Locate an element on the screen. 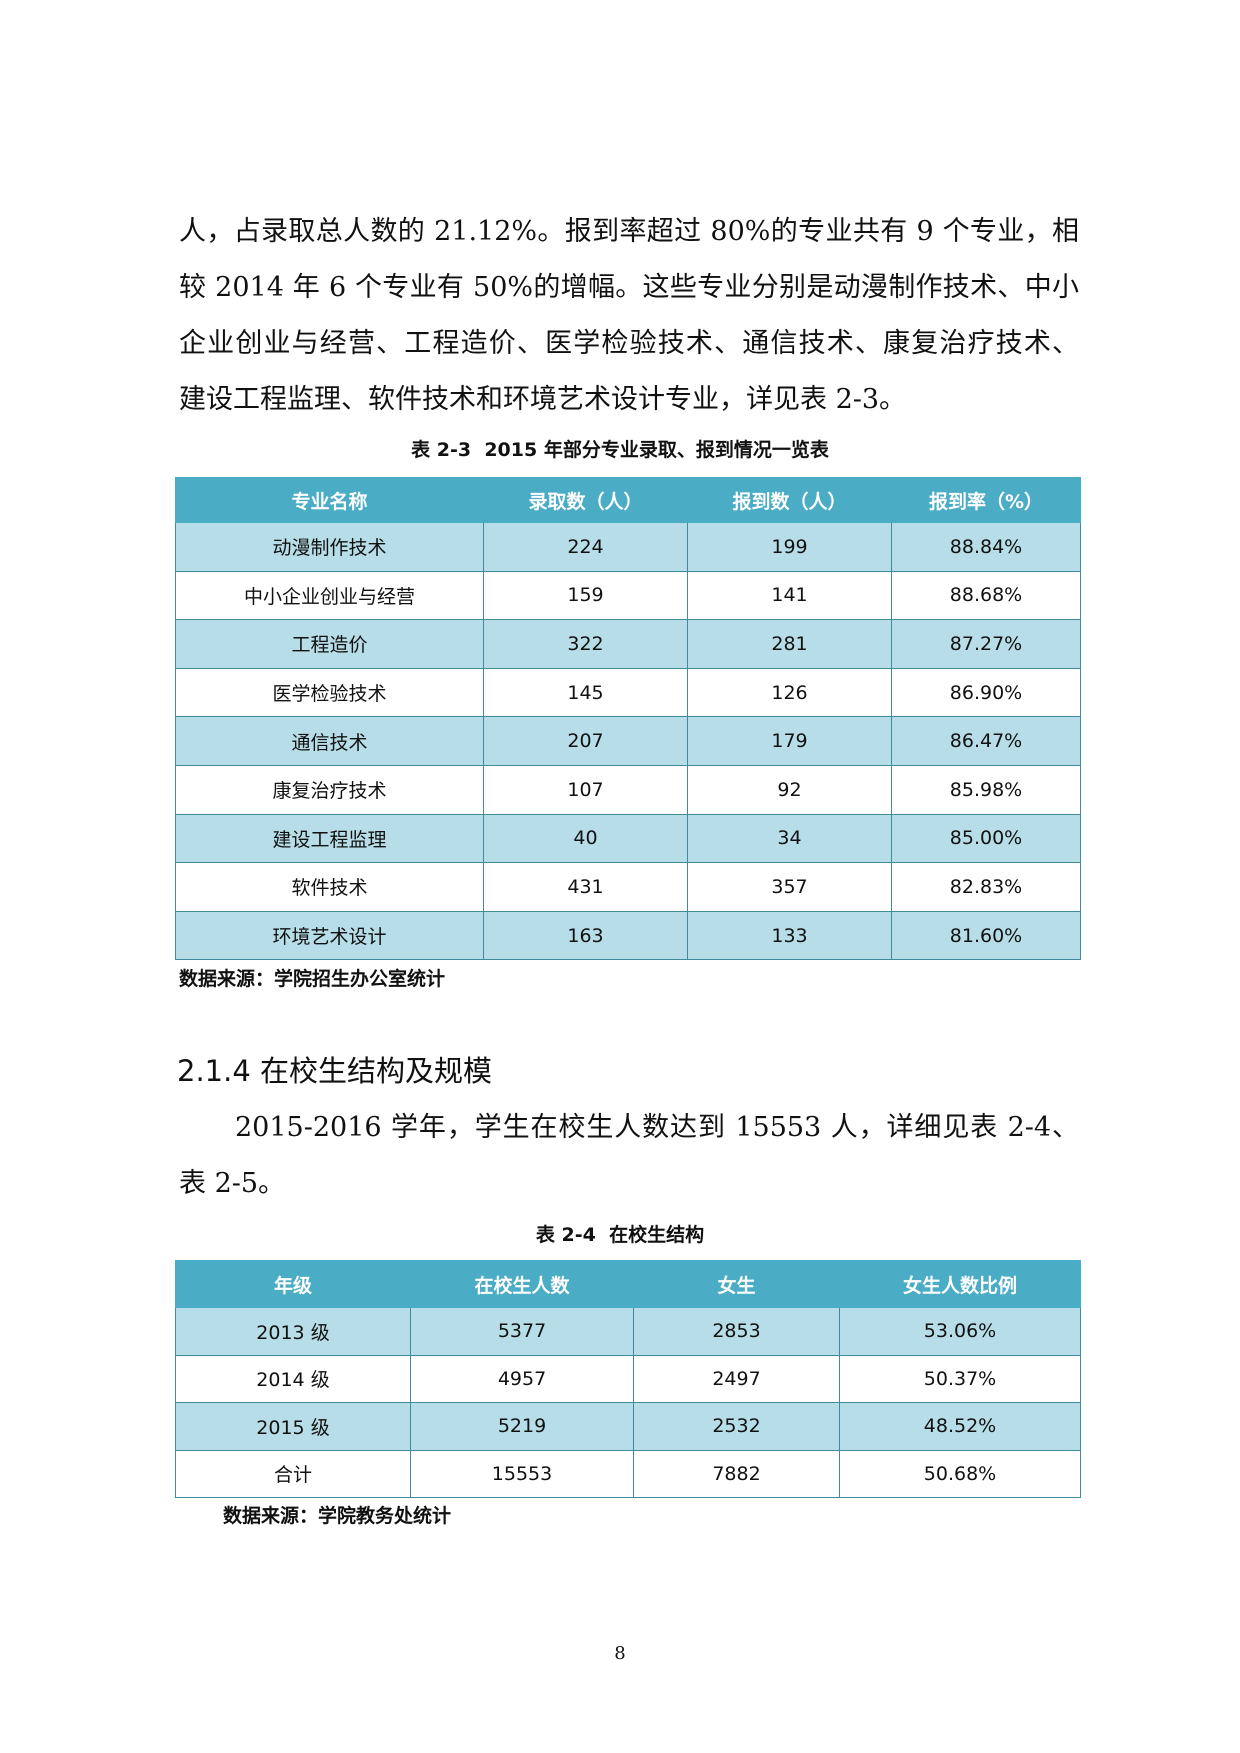  table-cell: 5377 is located at coordinates (522, 1331).